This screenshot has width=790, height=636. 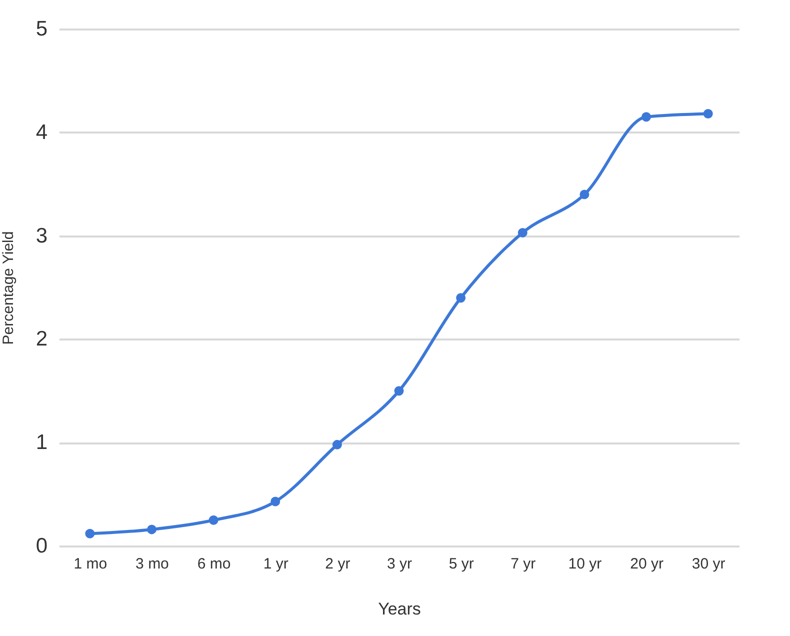 I want to click on x-tick-label: 2 yr, so click(x=337, y=564).